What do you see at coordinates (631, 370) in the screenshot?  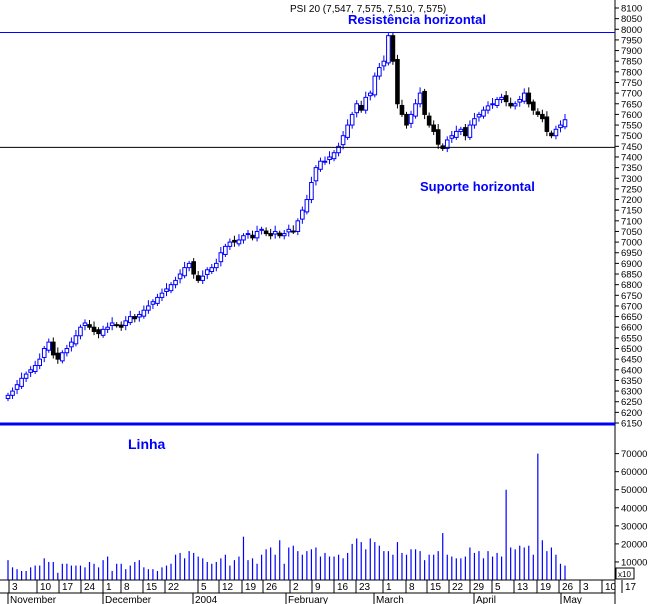 I see `price-tick-label: 6400` at bounding box center [631, 370].